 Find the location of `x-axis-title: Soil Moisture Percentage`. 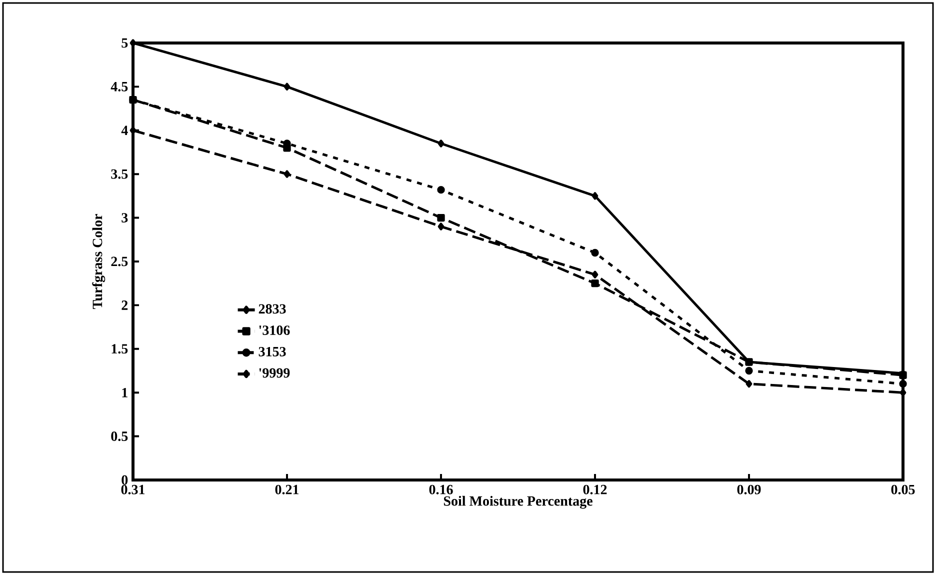

x-axis-title: Soil Moisture Percentage is located at coordinates (518, 502).